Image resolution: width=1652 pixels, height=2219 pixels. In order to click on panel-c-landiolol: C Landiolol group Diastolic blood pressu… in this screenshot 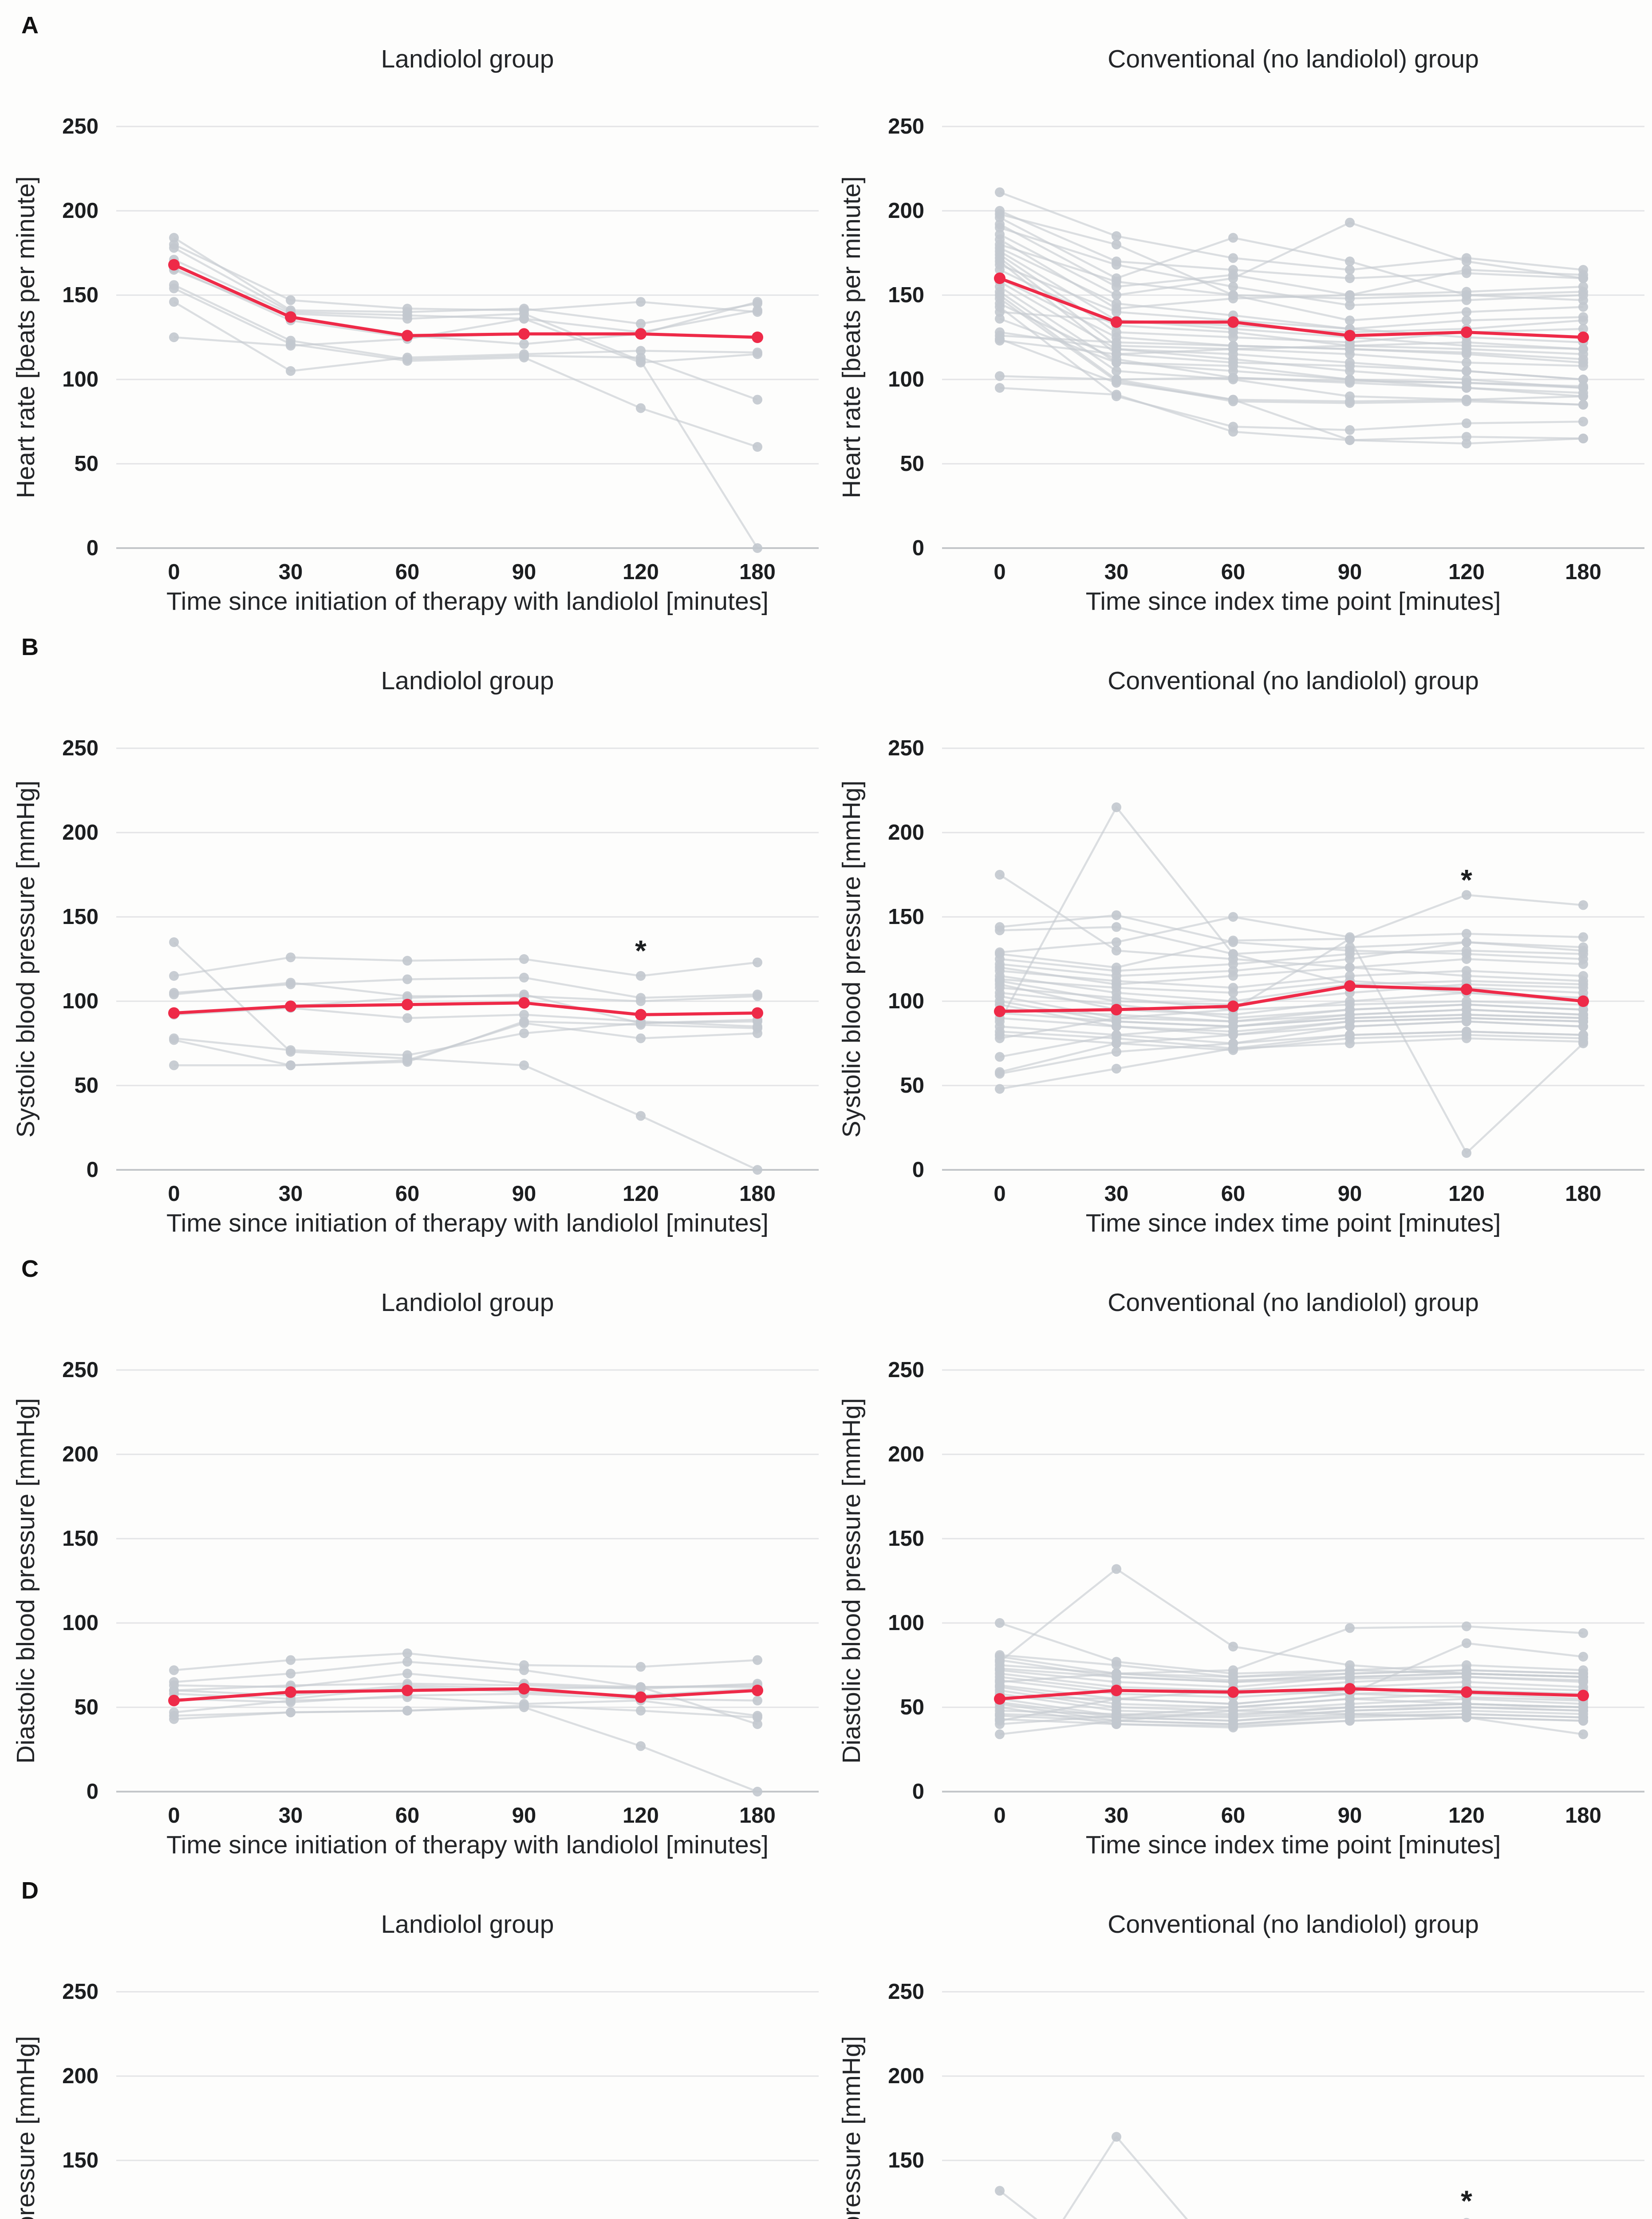, I will do `click(413, 1554)`.